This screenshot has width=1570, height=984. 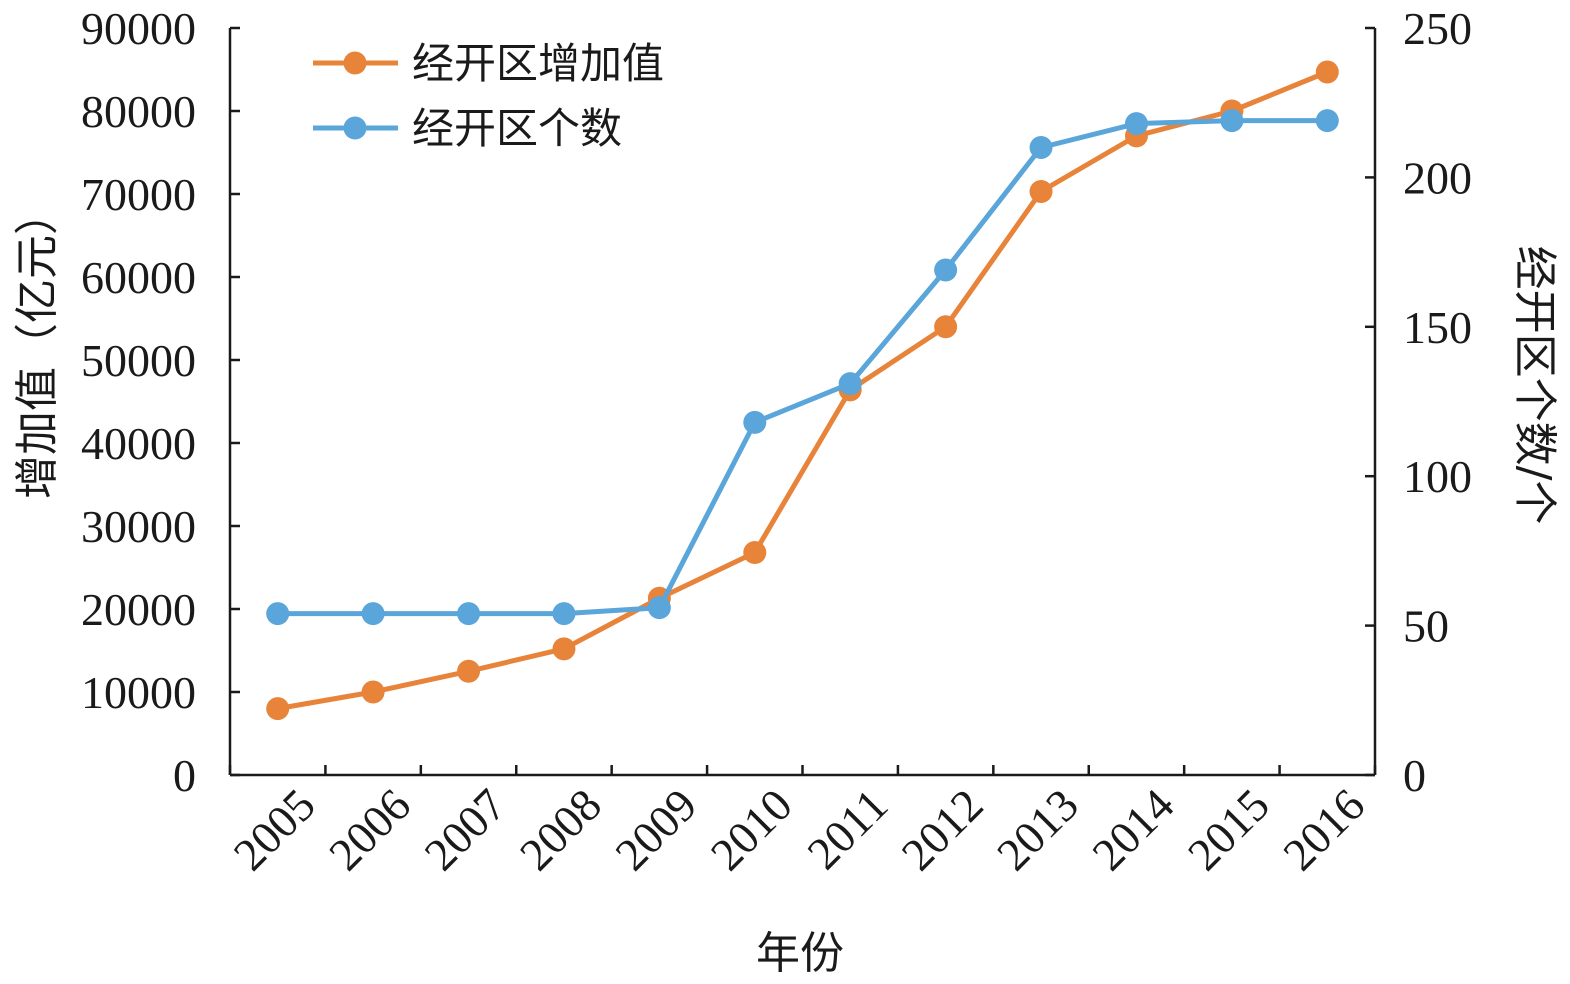 I want to click on left-y-tick-label: 40000, so click(x=138, y=443).